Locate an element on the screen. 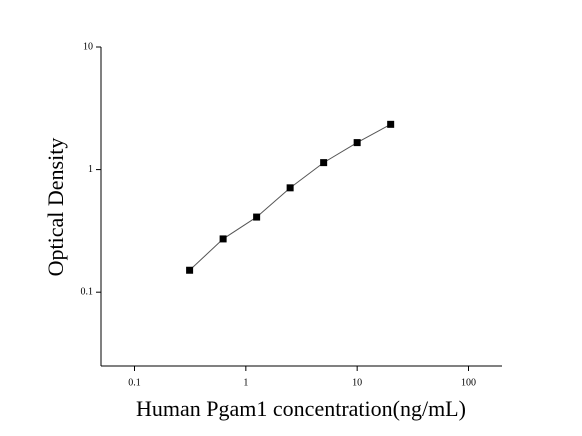 The height and width of the screenshot is (436, 582). x-tick-label: 10 is located at coordinates (357, 382).